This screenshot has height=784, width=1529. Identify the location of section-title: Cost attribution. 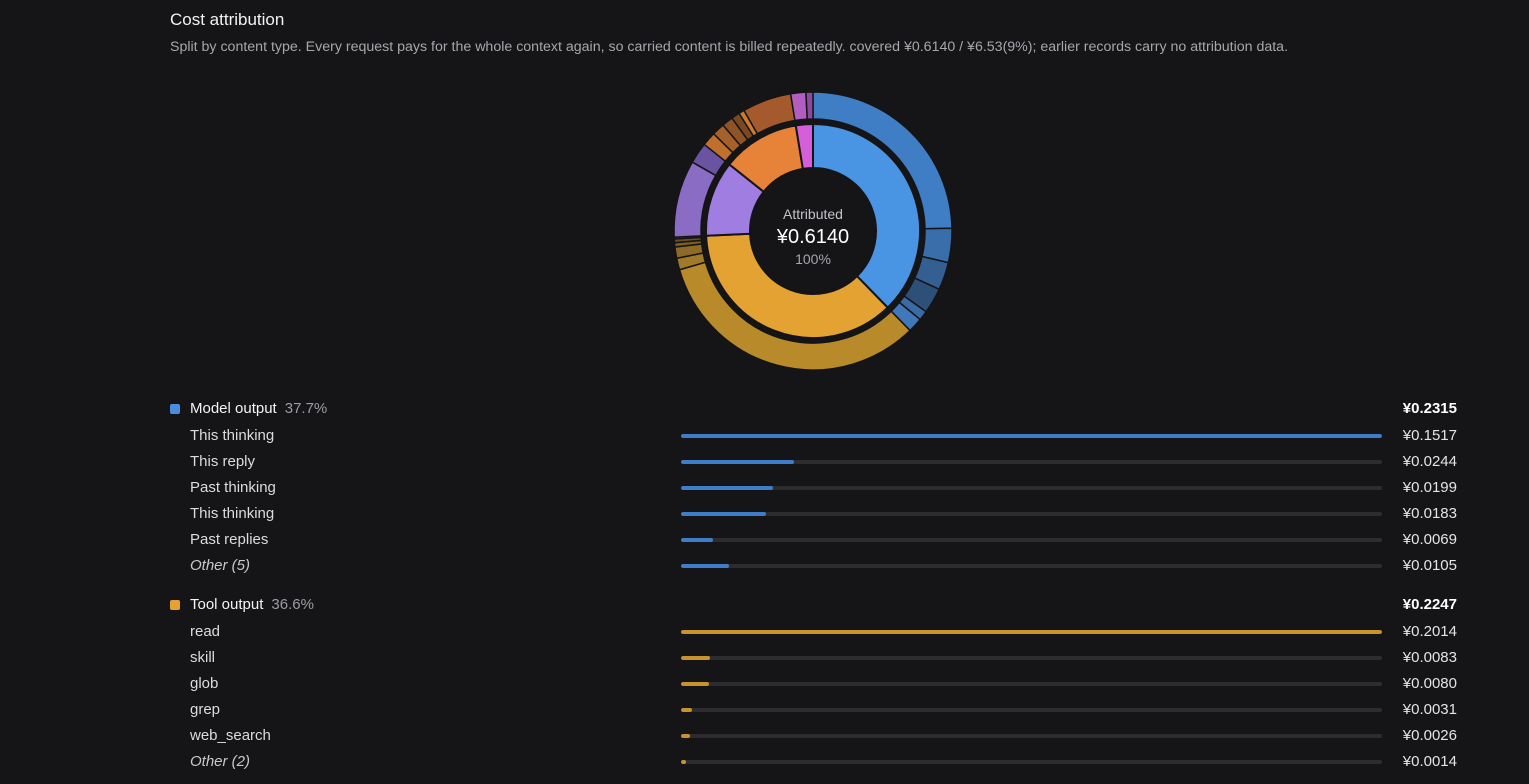
(227, 19).